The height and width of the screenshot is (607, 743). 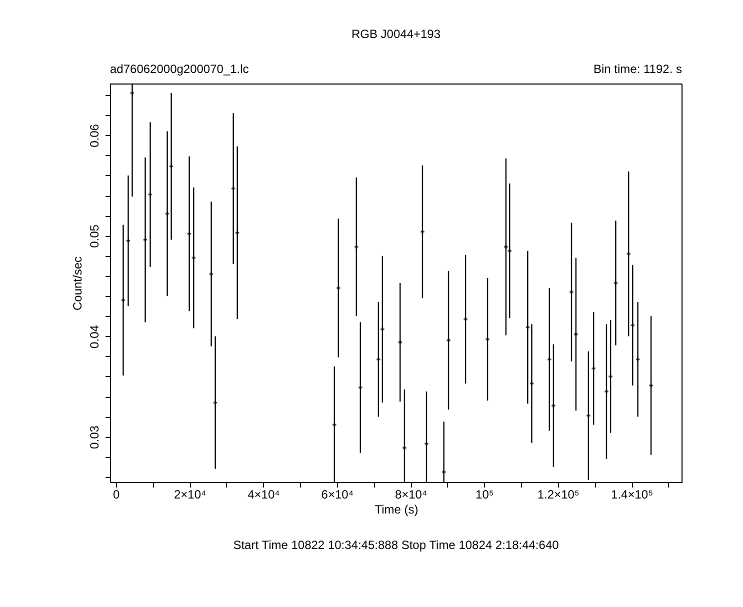 I want to click on x-tick-label: 1.4×10⁵, so click(x=632, y=495).